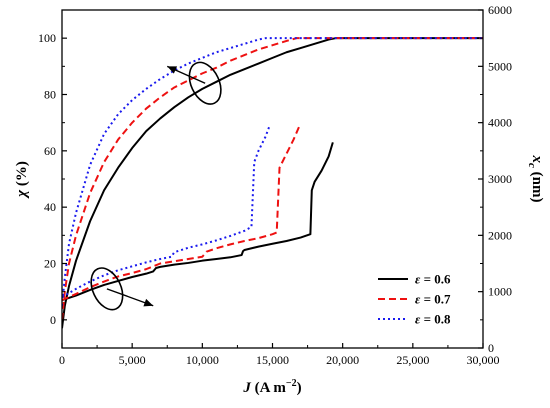 This screenshot has height=408, width=550. What do you see at coordinates (22, 175) in the screenshot?
I see `y-left-axis-label-unit: (%)` at bounding box center [22, 175].